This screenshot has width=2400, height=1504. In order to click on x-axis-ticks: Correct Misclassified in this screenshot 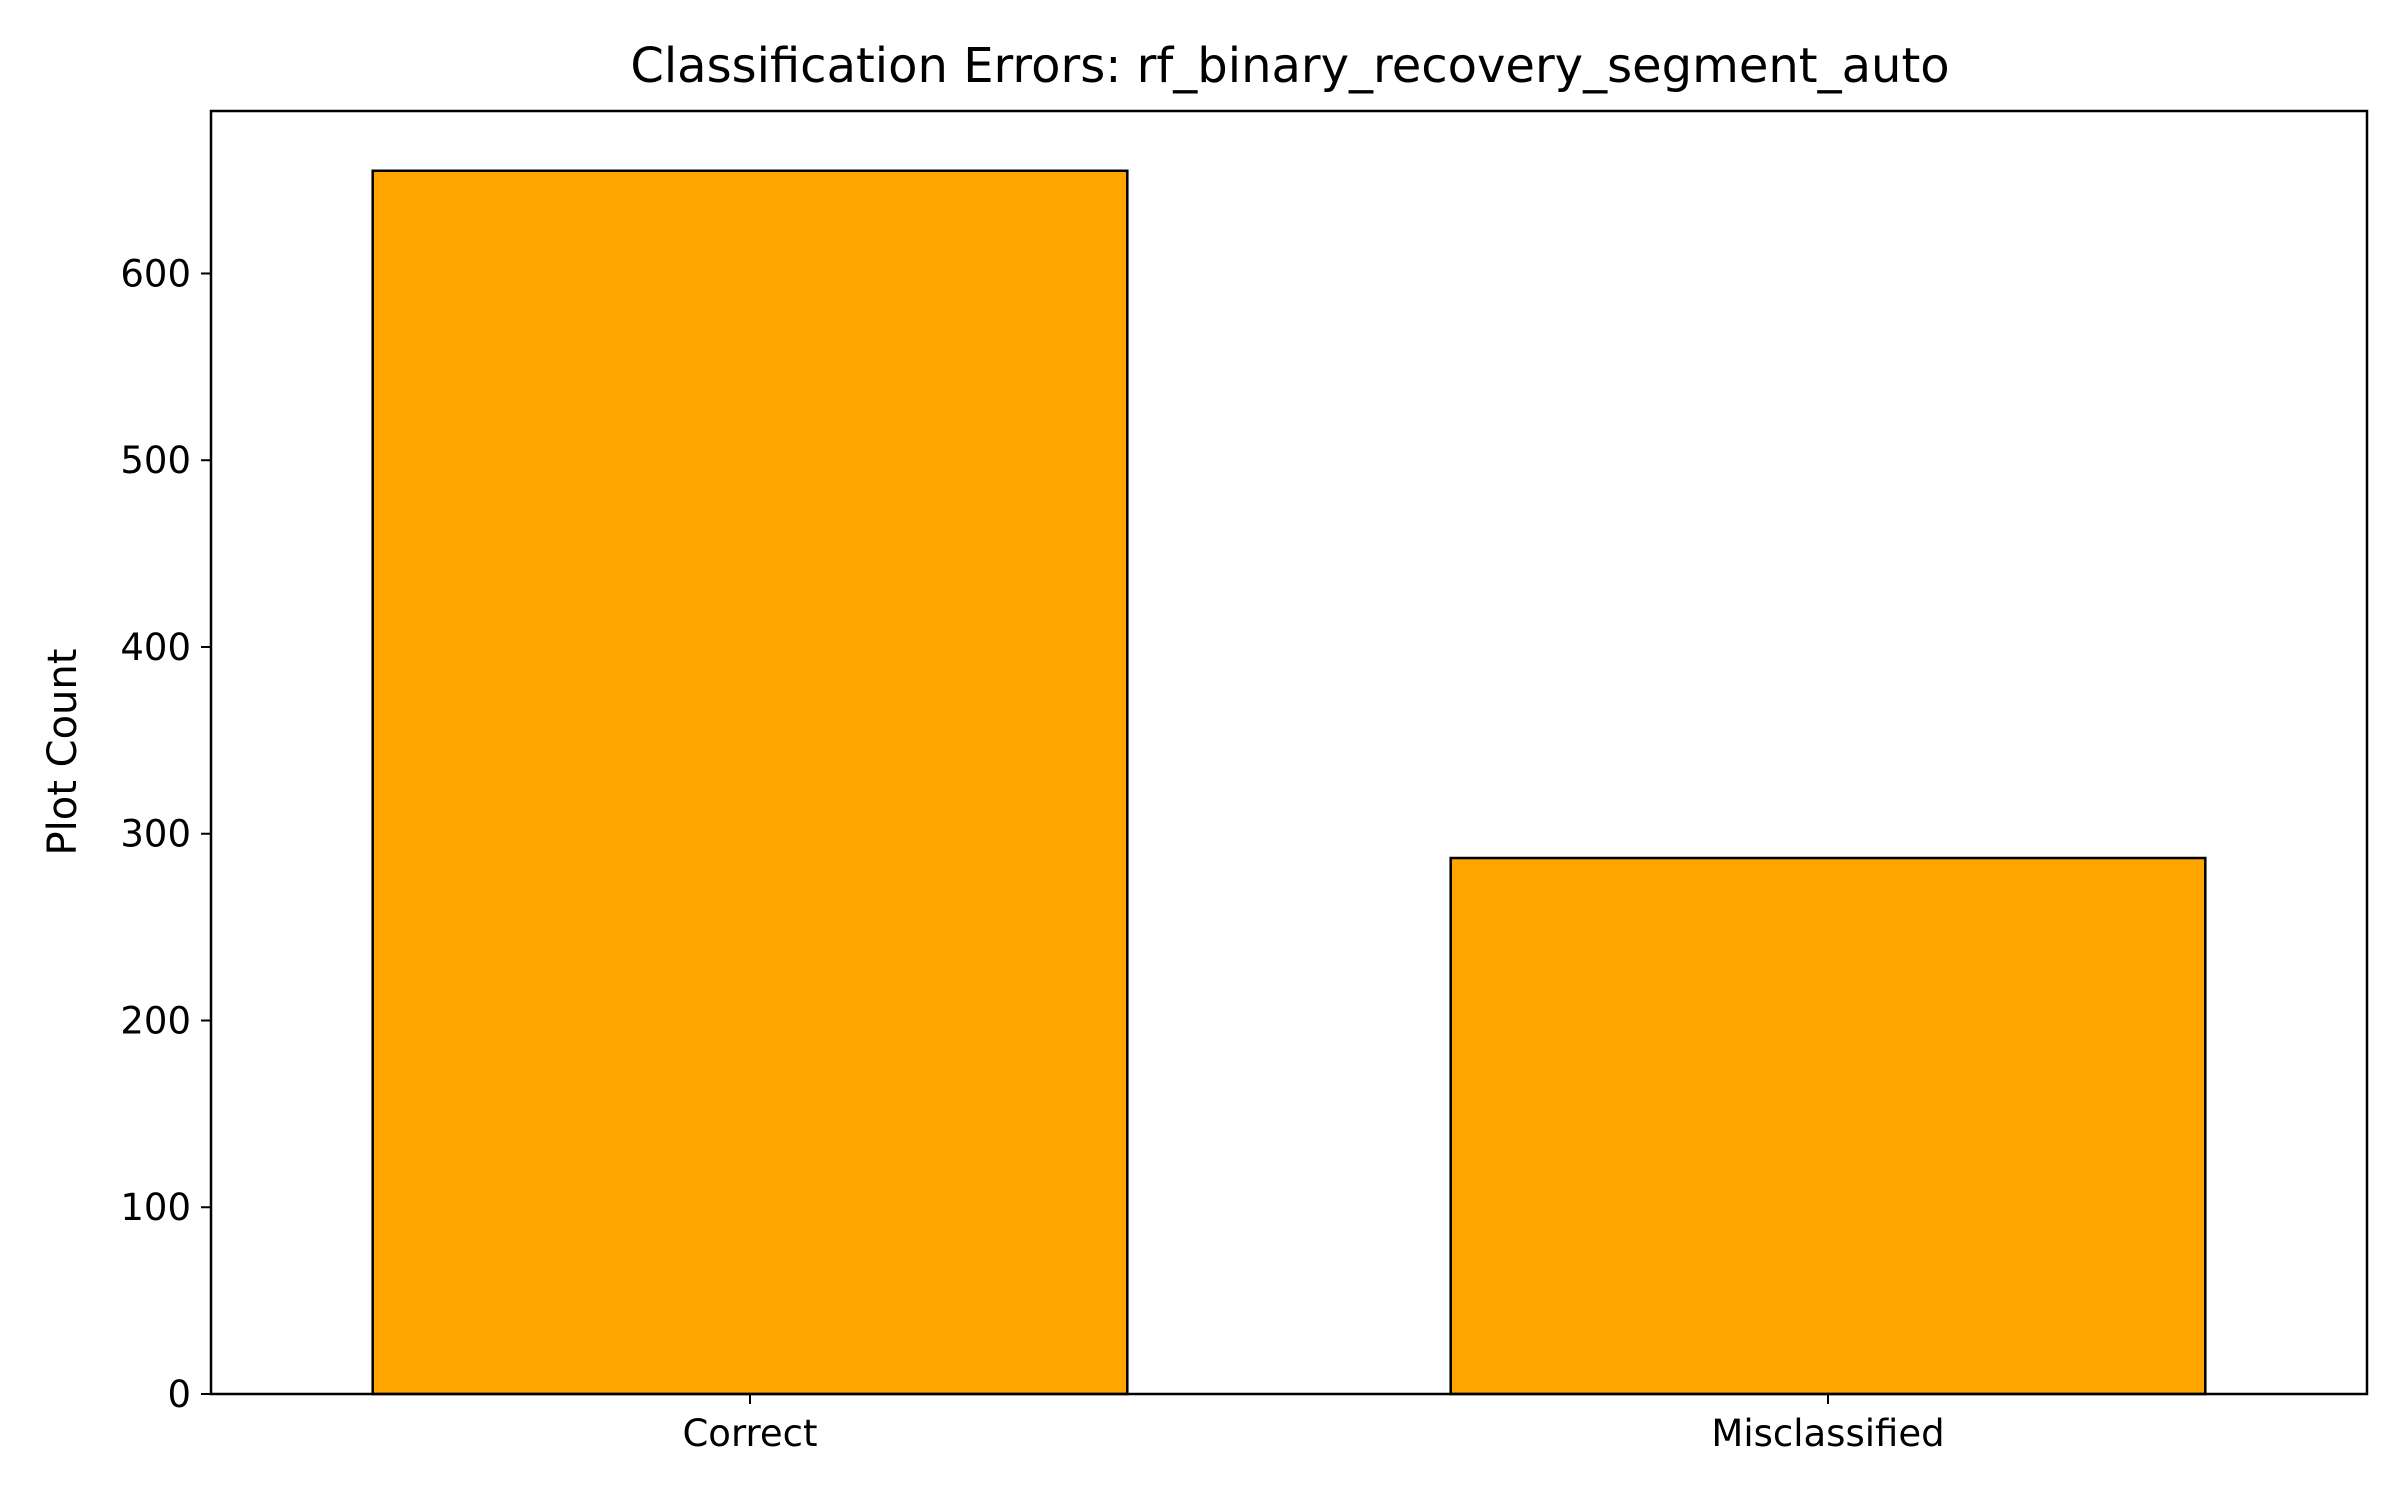, I will do `click(1313, 1424)`.